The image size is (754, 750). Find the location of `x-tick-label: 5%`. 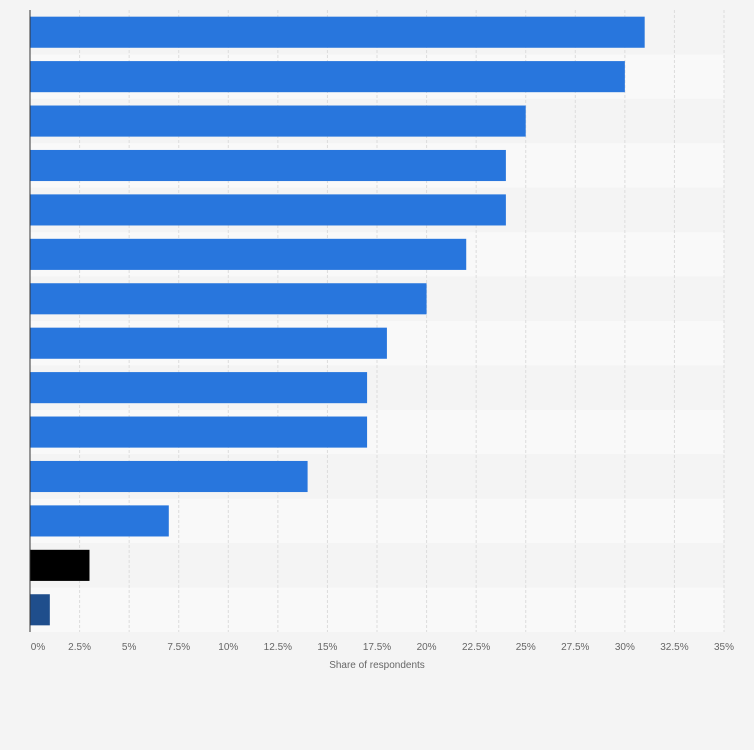

x-tick-label: 5% is located at coordinates (129, 647).